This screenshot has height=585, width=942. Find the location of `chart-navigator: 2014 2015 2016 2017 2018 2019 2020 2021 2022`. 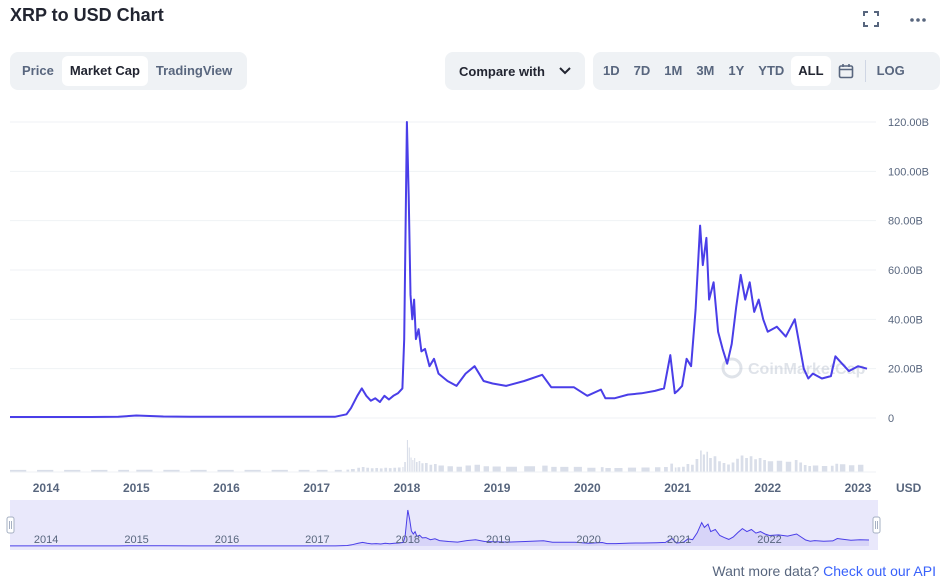

chart-navigator: 2014 2015 2016 2017 2018 2019 2020 2021 2022 is located at coordinates (471, 526).